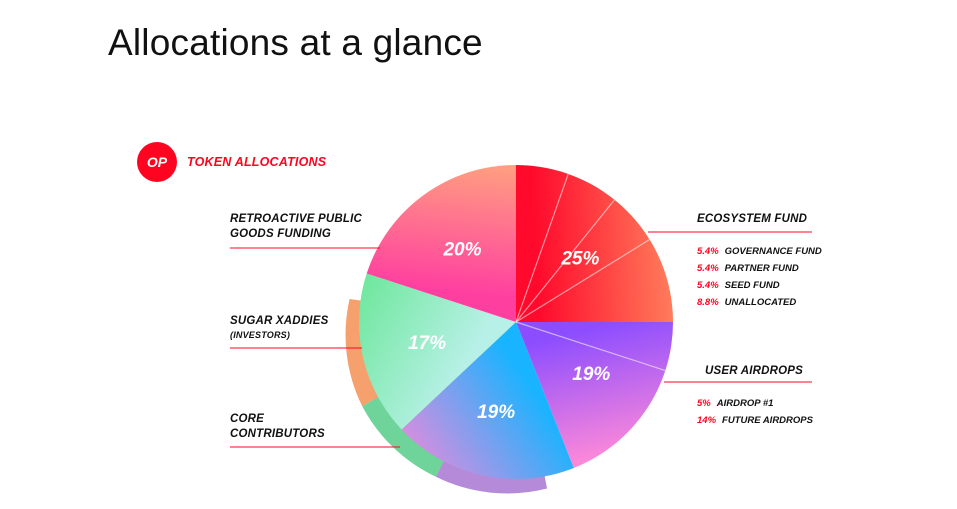 The image size is (957, 509). What do you see at coordinates (296, 226) in the screenshot?
I see `label-retroactive-public-goods: RETROACTIVE PUBLIC GOODS FUNDING` at bounding box center [296, 226].